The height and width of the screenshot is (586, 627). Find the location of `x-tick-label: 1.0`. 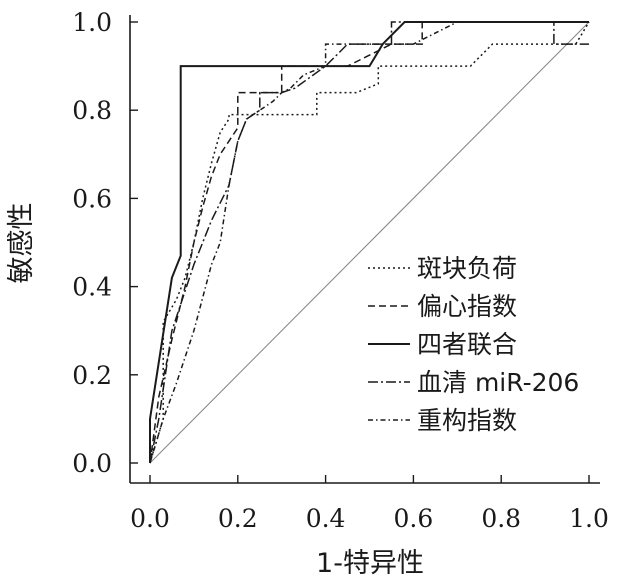

x-tick-label: 1.0 is located at coordinates (589, 518).